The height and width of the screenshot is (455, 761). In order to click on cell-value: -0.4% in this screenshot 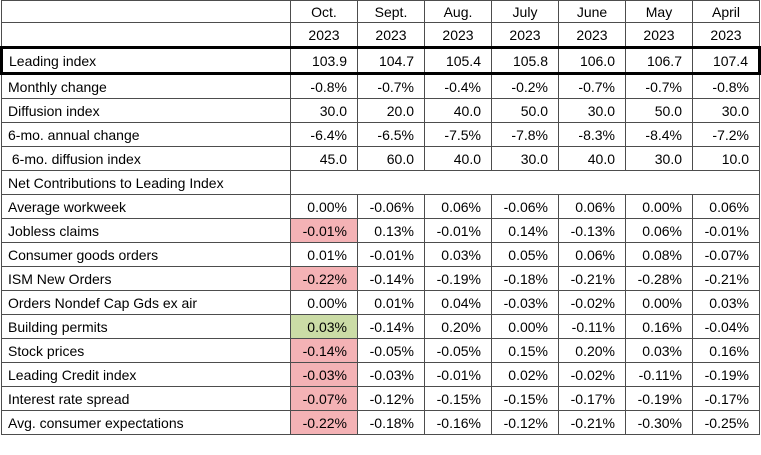, I will do `click(458, 86)`.